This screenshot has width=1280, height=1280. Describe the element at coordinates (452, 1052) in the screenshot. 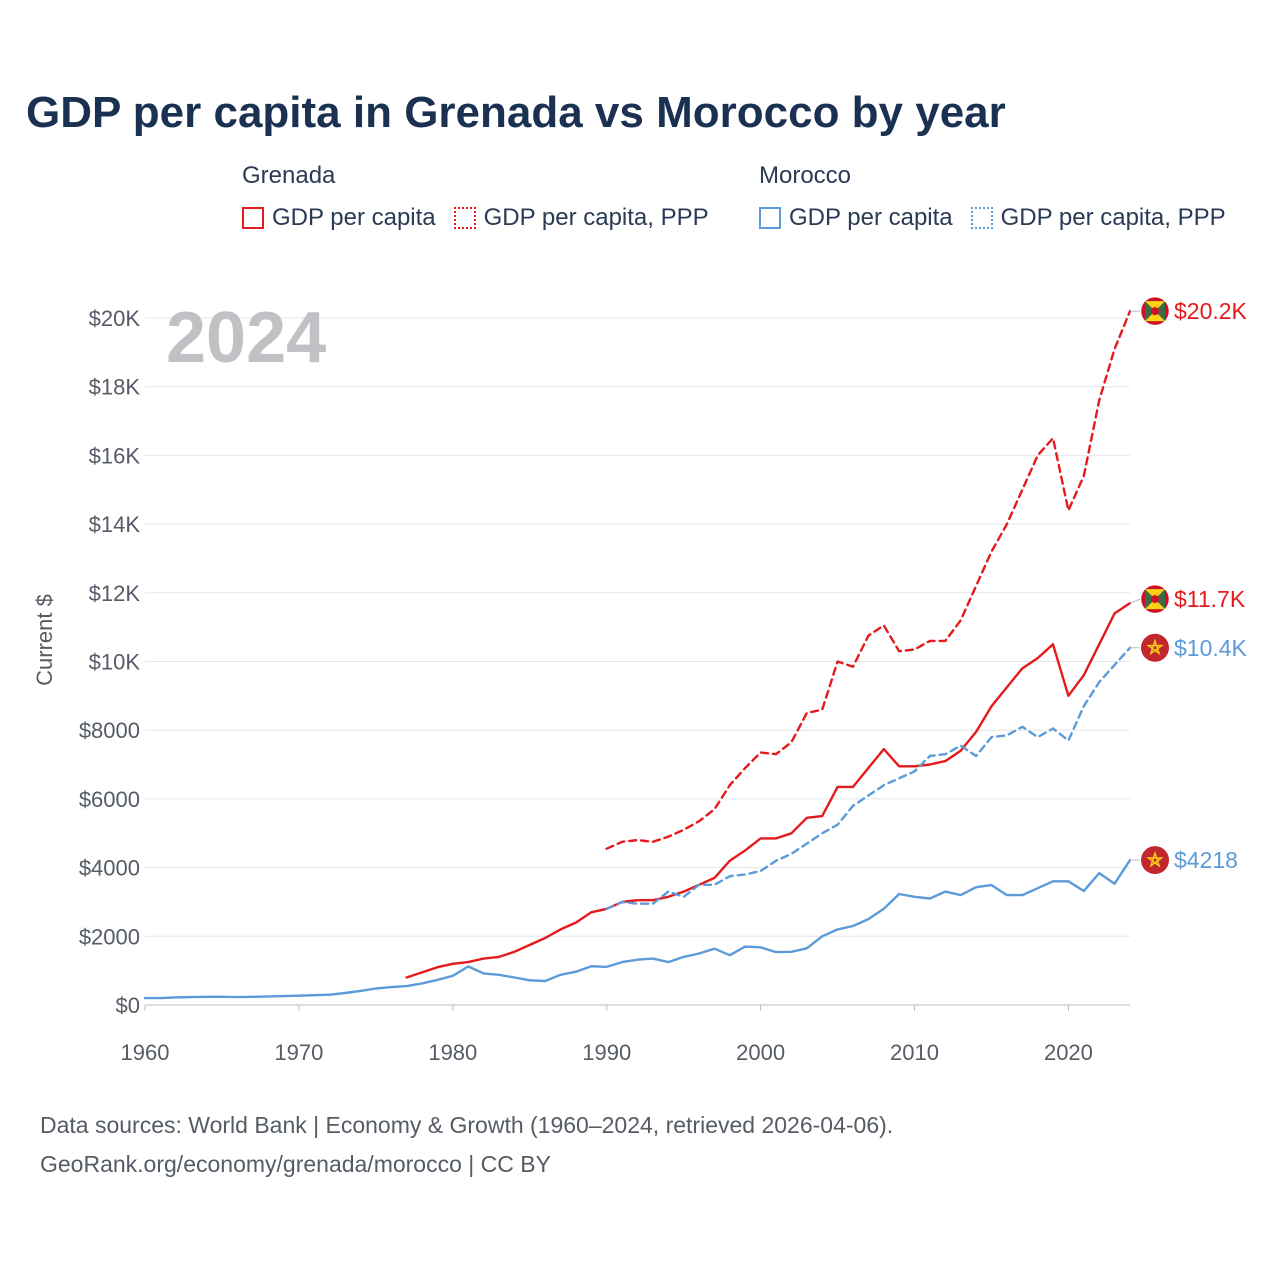

I see `x-tick-label: 1980` at that location.